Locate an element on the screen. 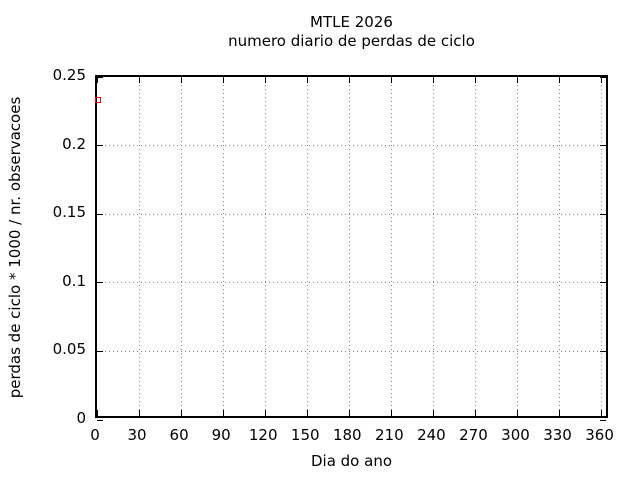 The height and width of the screenshot is (480, 640). x-tick-label: 330 is located at coordinates (557, 435).